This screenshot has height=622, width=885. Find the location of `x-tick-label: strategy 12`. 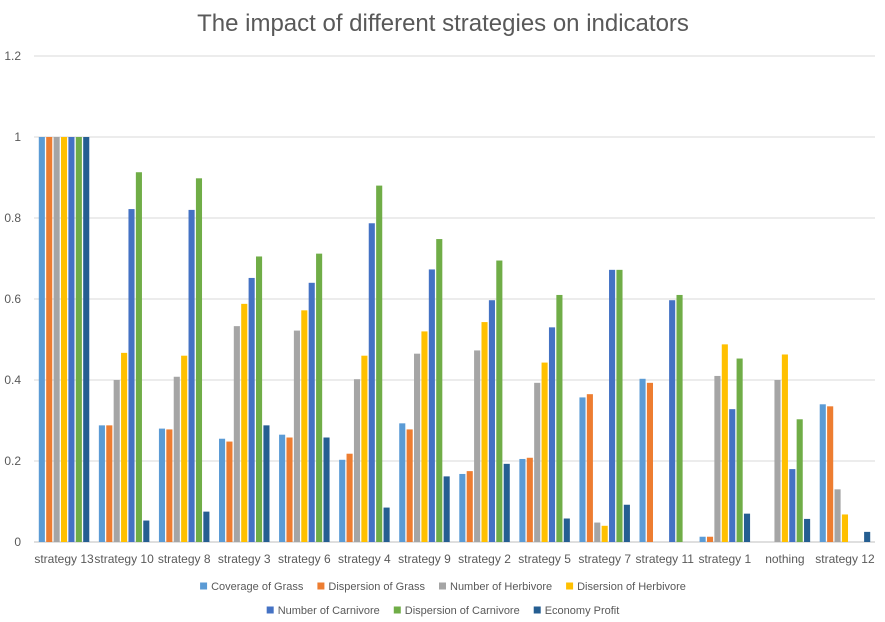

x-tick-label: strategy 12 is located at coordinates (845, 559).